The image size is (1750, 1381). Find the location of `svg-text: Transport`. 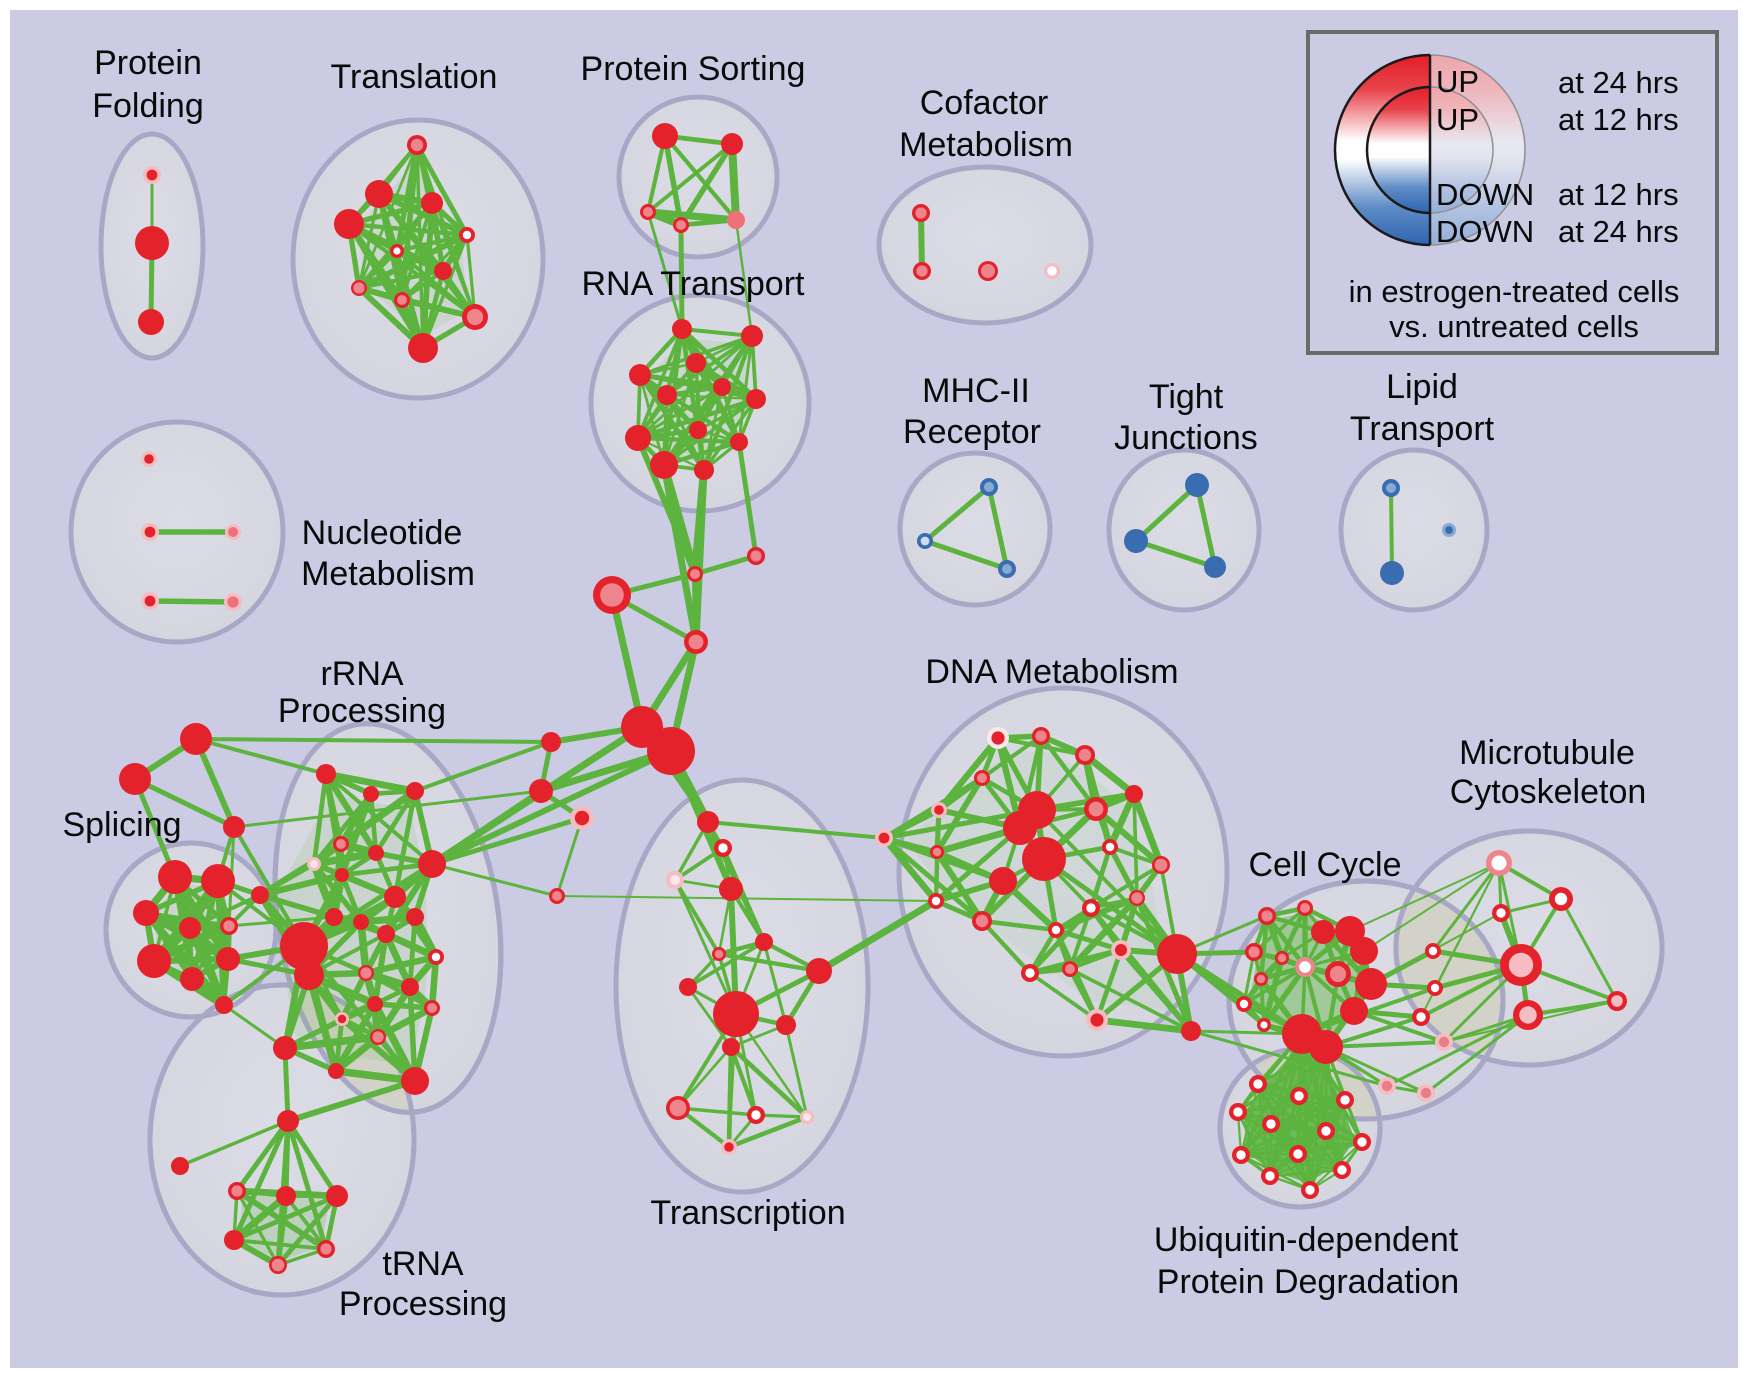

svg-text: Transport is located at coordinates (1422, 429).